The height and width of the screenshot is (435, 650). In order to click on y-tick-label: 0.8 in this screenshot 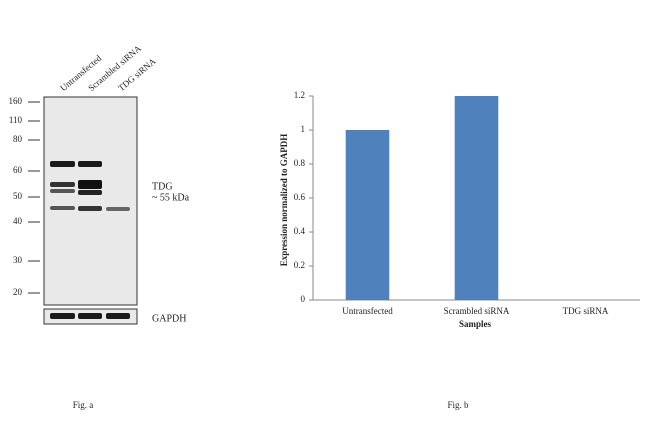, I will do `click(300, 163)`.